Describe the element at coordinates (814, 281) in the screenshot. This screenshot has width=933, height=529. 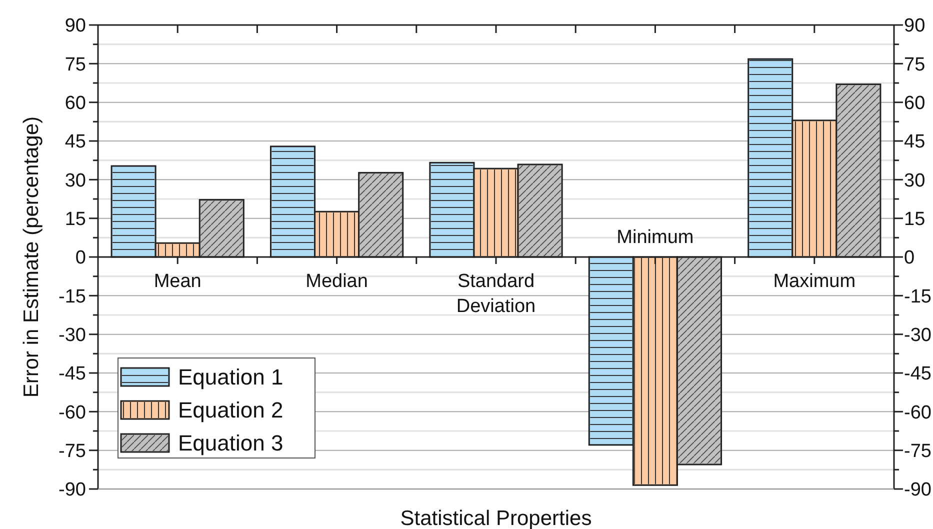
I see `x-tick-label: Maximum` at that location.